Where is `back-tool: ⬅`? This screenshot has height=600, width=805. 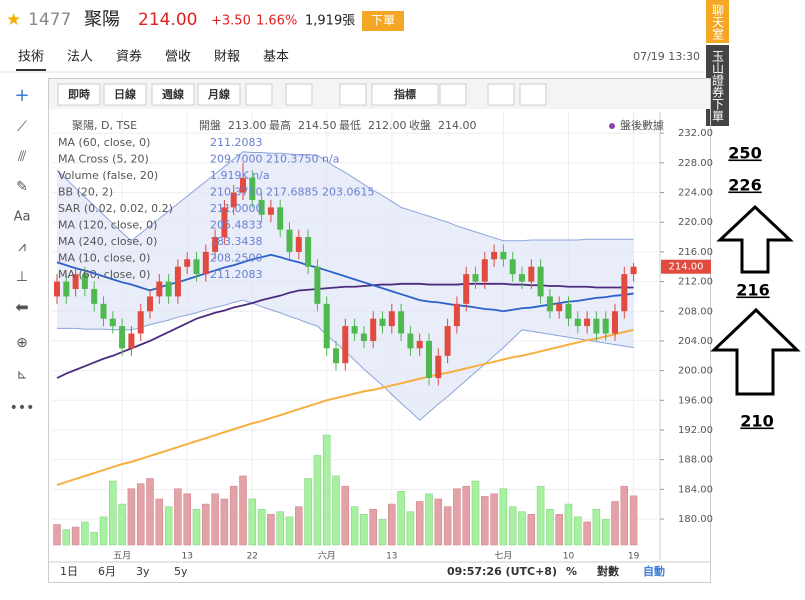
back-tool: ⬅ is located at coordinates (21, 307).